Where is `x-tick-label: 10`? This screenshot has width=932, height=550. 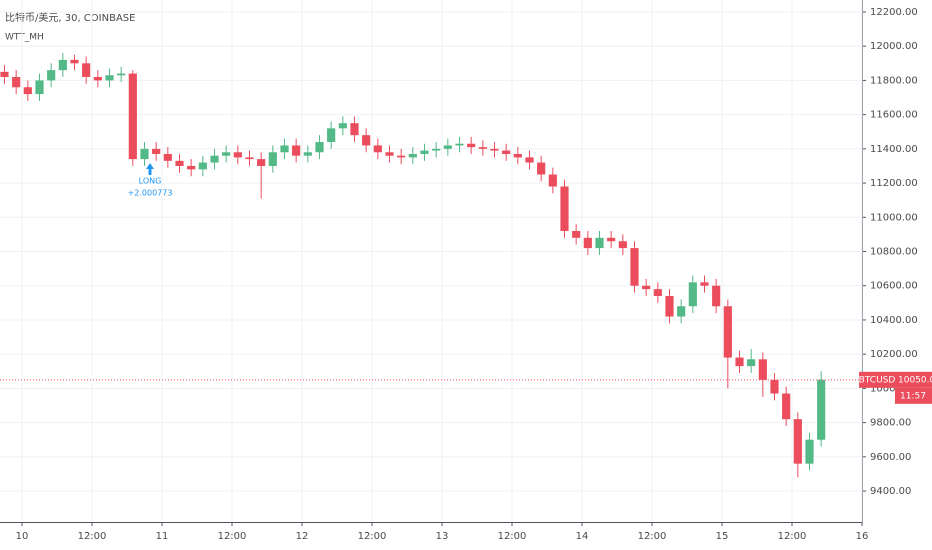 x-tick-label: 10 is located at coordinates (22, 536).